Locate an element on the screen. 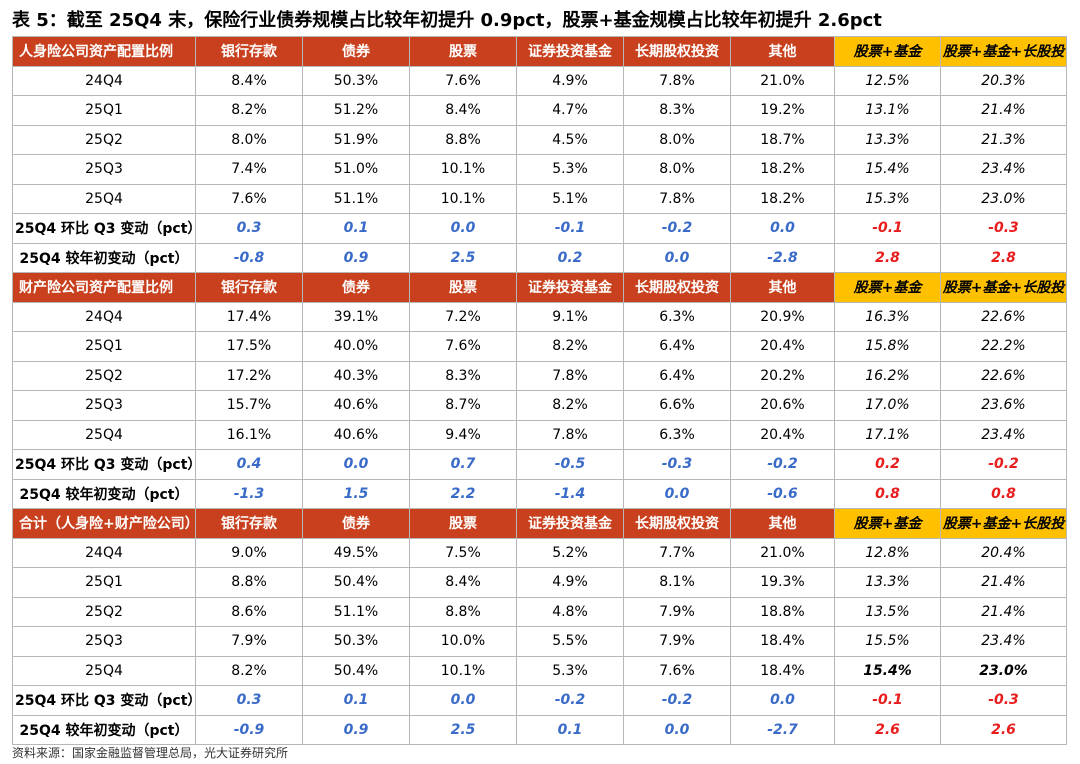 Image resolution: width=1080 pixels, height=764 pixels. column-header: 债券 is located at coordinates (356, 523).